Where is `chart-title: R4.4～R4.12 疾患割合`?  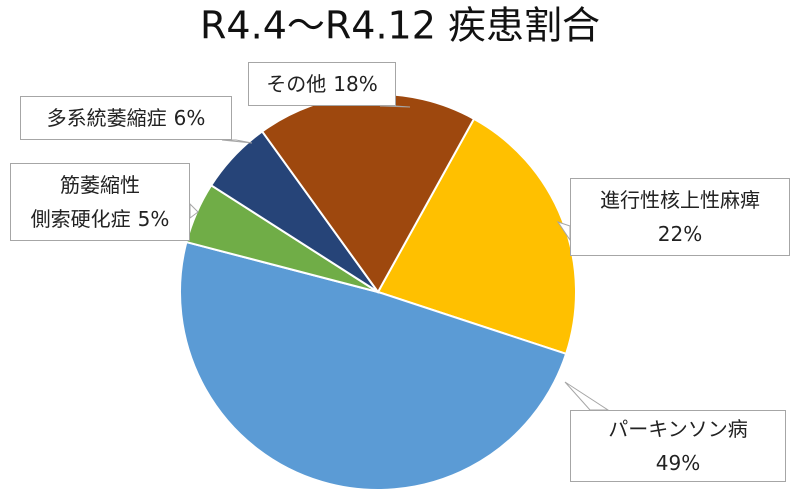
chart-title: R4.4～R4.12 疾患割合 is located at coordinates (400, 26).